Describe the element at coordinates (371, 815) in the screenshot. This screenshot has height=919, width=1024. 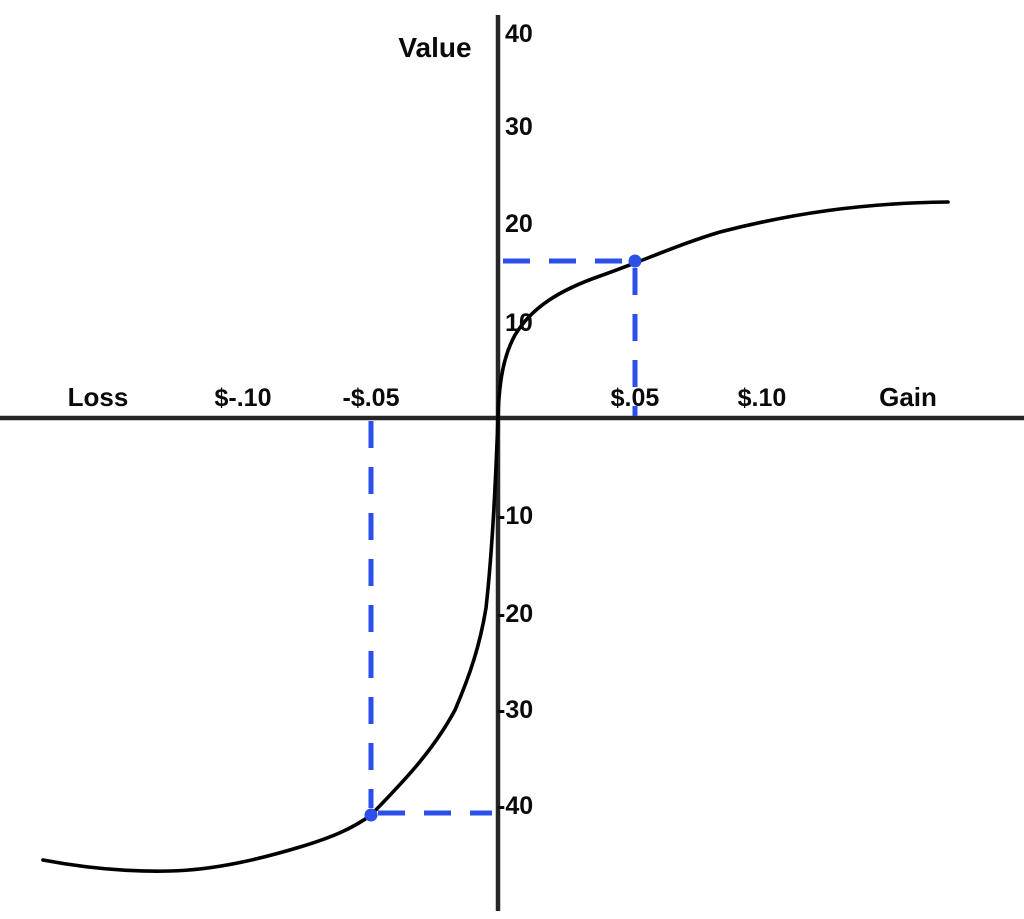
I see `loss-reference-dot` at that location.